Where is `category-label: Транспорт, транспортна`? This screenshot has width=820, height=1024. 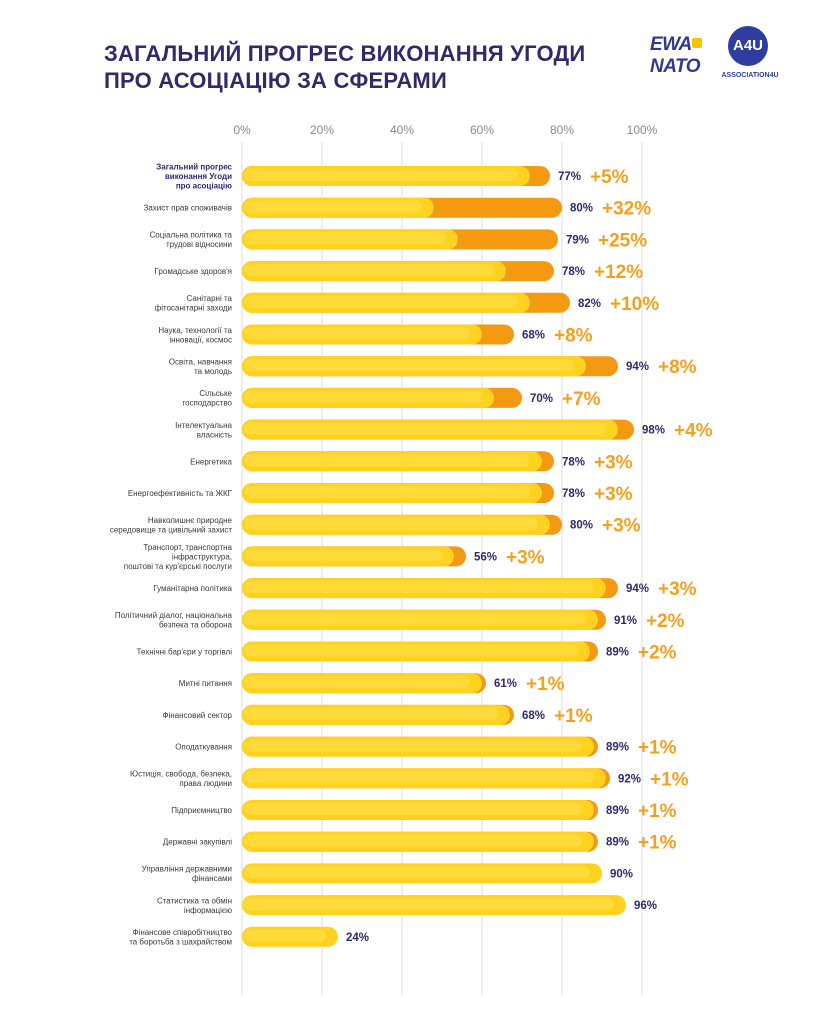 category-label: Транспорт, транспортна is located at coordinates (187, 547).